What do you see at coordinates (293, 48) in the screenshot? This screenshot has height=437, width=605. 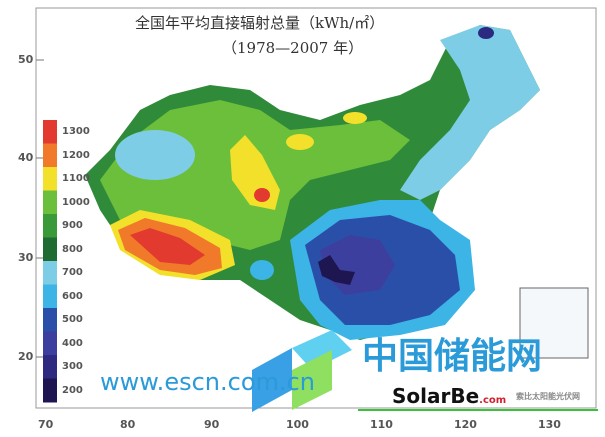 I see `map-subtitle: （1978—2007 年）` at bounding box center [293, 48].